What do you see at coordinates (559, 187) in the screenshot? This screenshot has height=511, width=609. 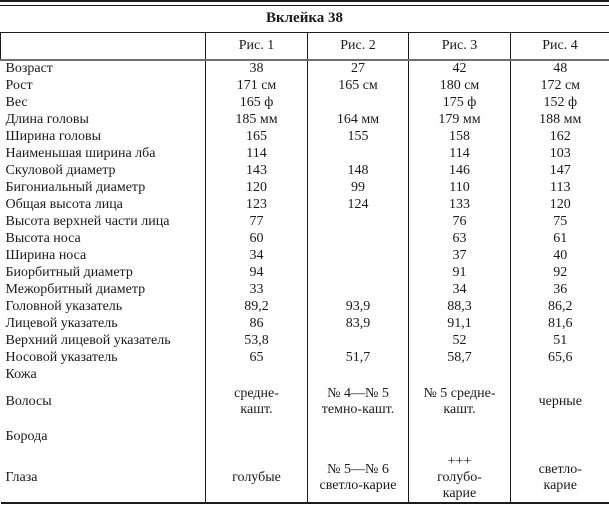 I see `cell-value: 113` at bounding box center [559, 187].